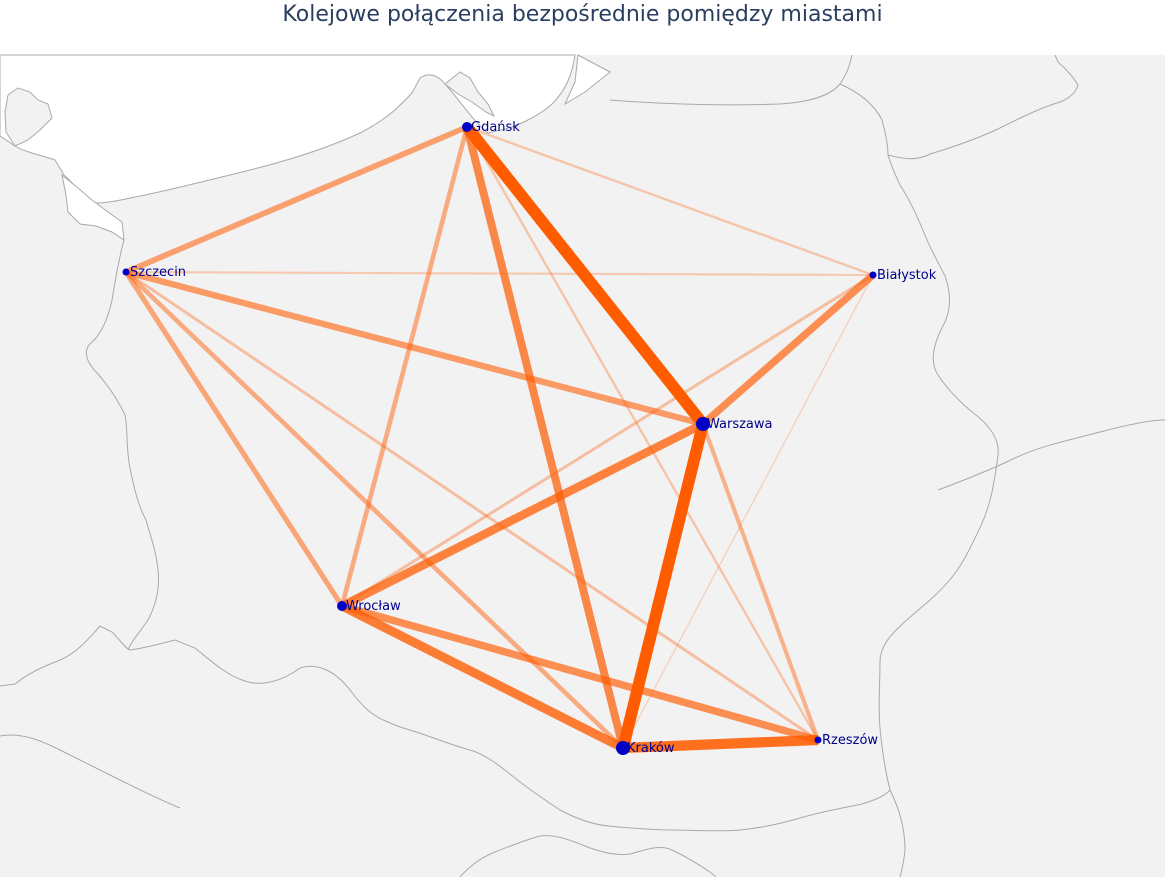 The image size is (1165, 877). I want to click on city-warszawa: Warszawa, so click(734, 424).